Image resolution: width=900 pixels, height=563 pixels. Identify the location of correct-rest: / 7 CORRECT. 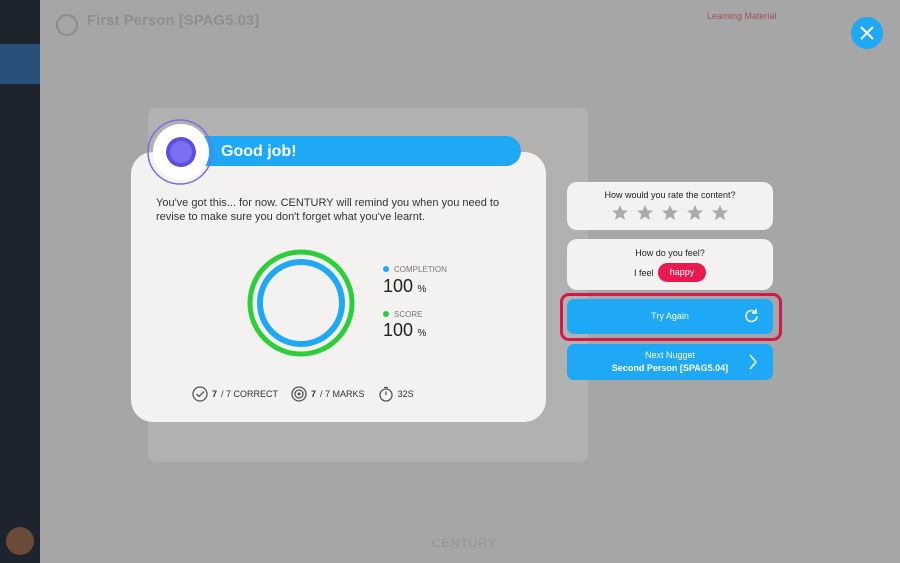
(250, 394).